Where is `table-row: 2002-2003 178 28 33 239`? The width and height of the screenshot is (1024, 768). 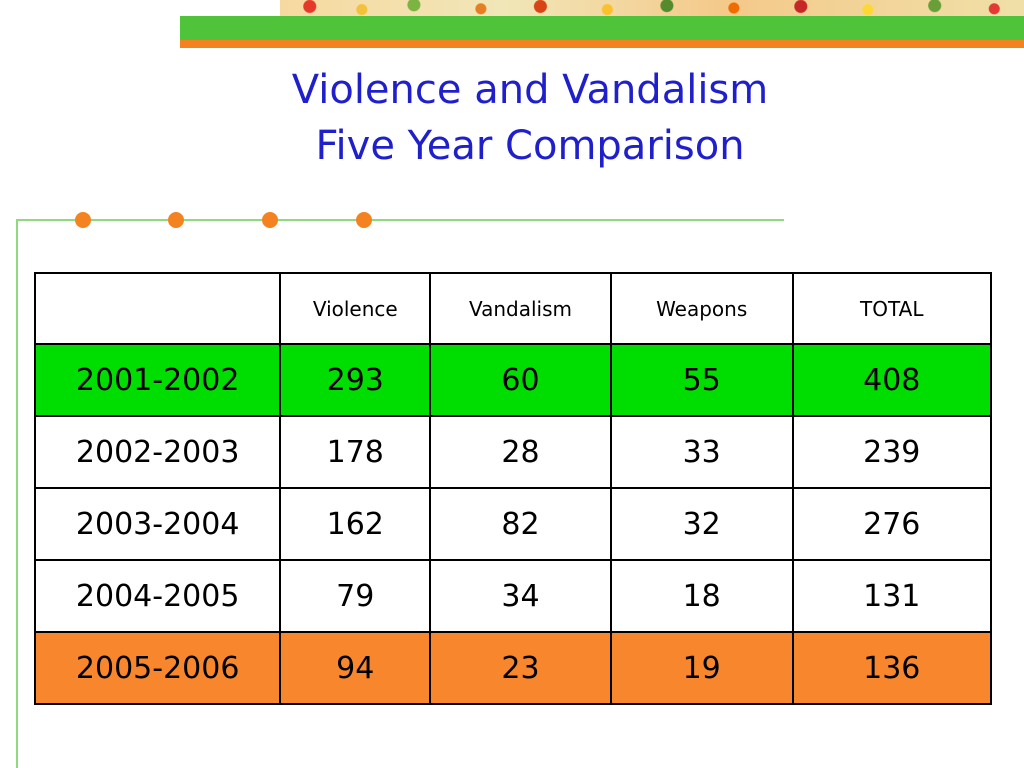
table-row: 2002-2003 178 28 33 239 is located at coordinates (512, 452).